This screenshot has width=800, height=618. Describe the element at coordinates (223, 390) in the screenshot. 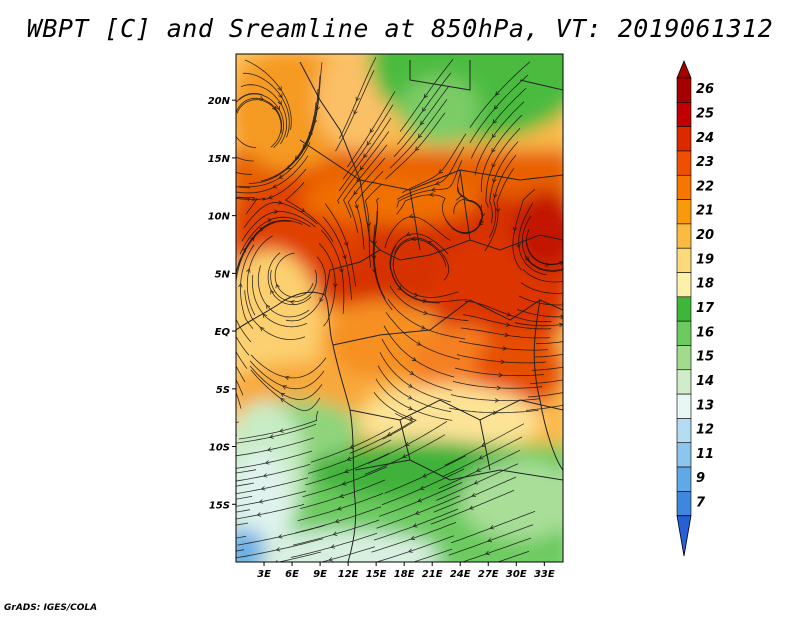

I see `y-tick-label: 5S` at that location.